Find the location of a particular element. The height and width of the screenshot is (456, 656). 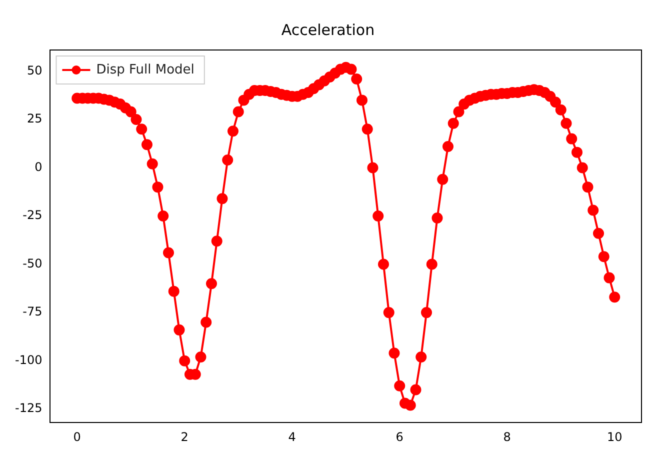

x-tick-label: 8 is located at coordinates (507, 437).